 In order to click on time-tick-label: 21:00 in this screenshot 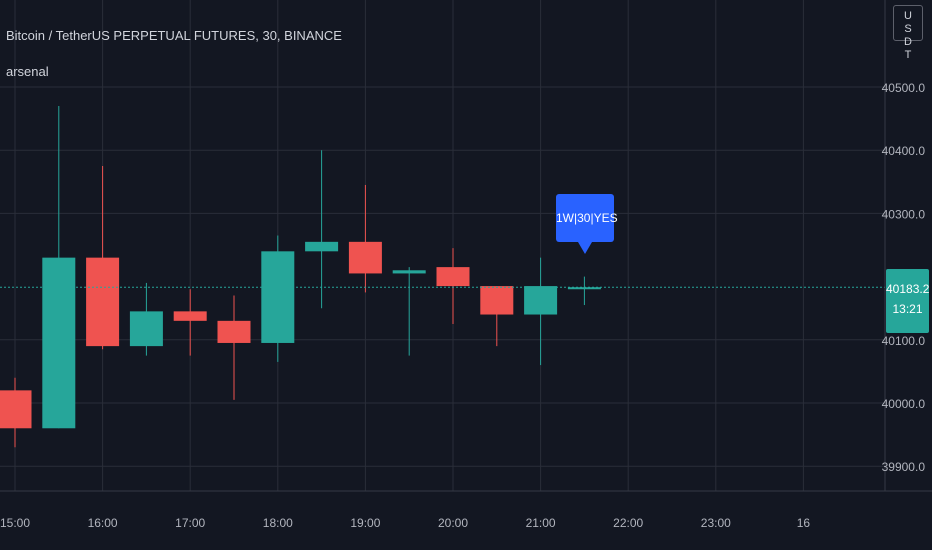, I will do `click(541, 523)`.